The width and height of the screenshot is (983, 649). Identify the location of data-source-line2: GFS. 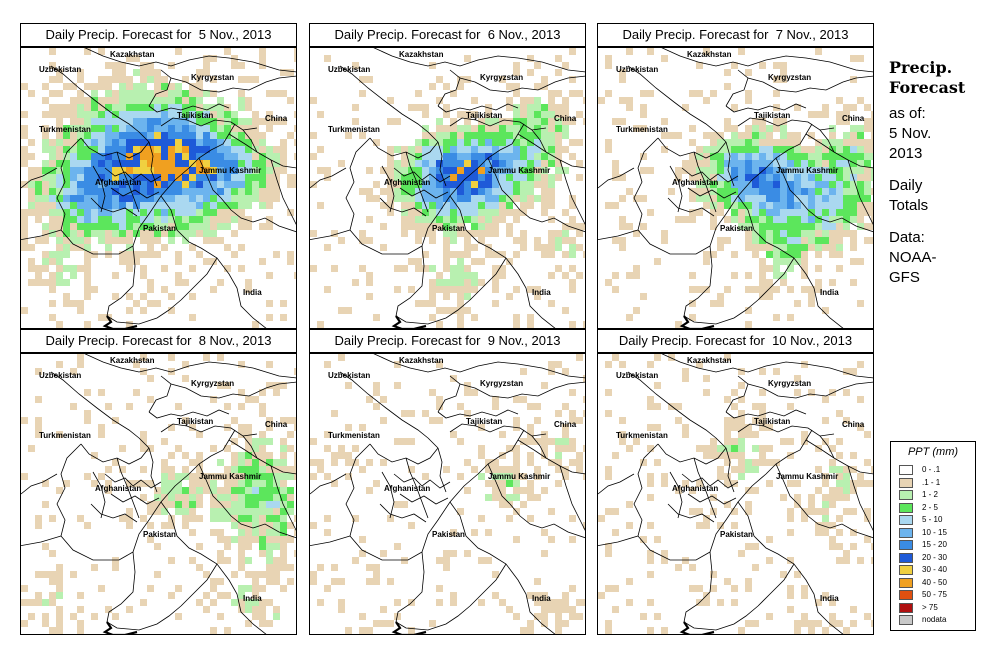
(904, 277).